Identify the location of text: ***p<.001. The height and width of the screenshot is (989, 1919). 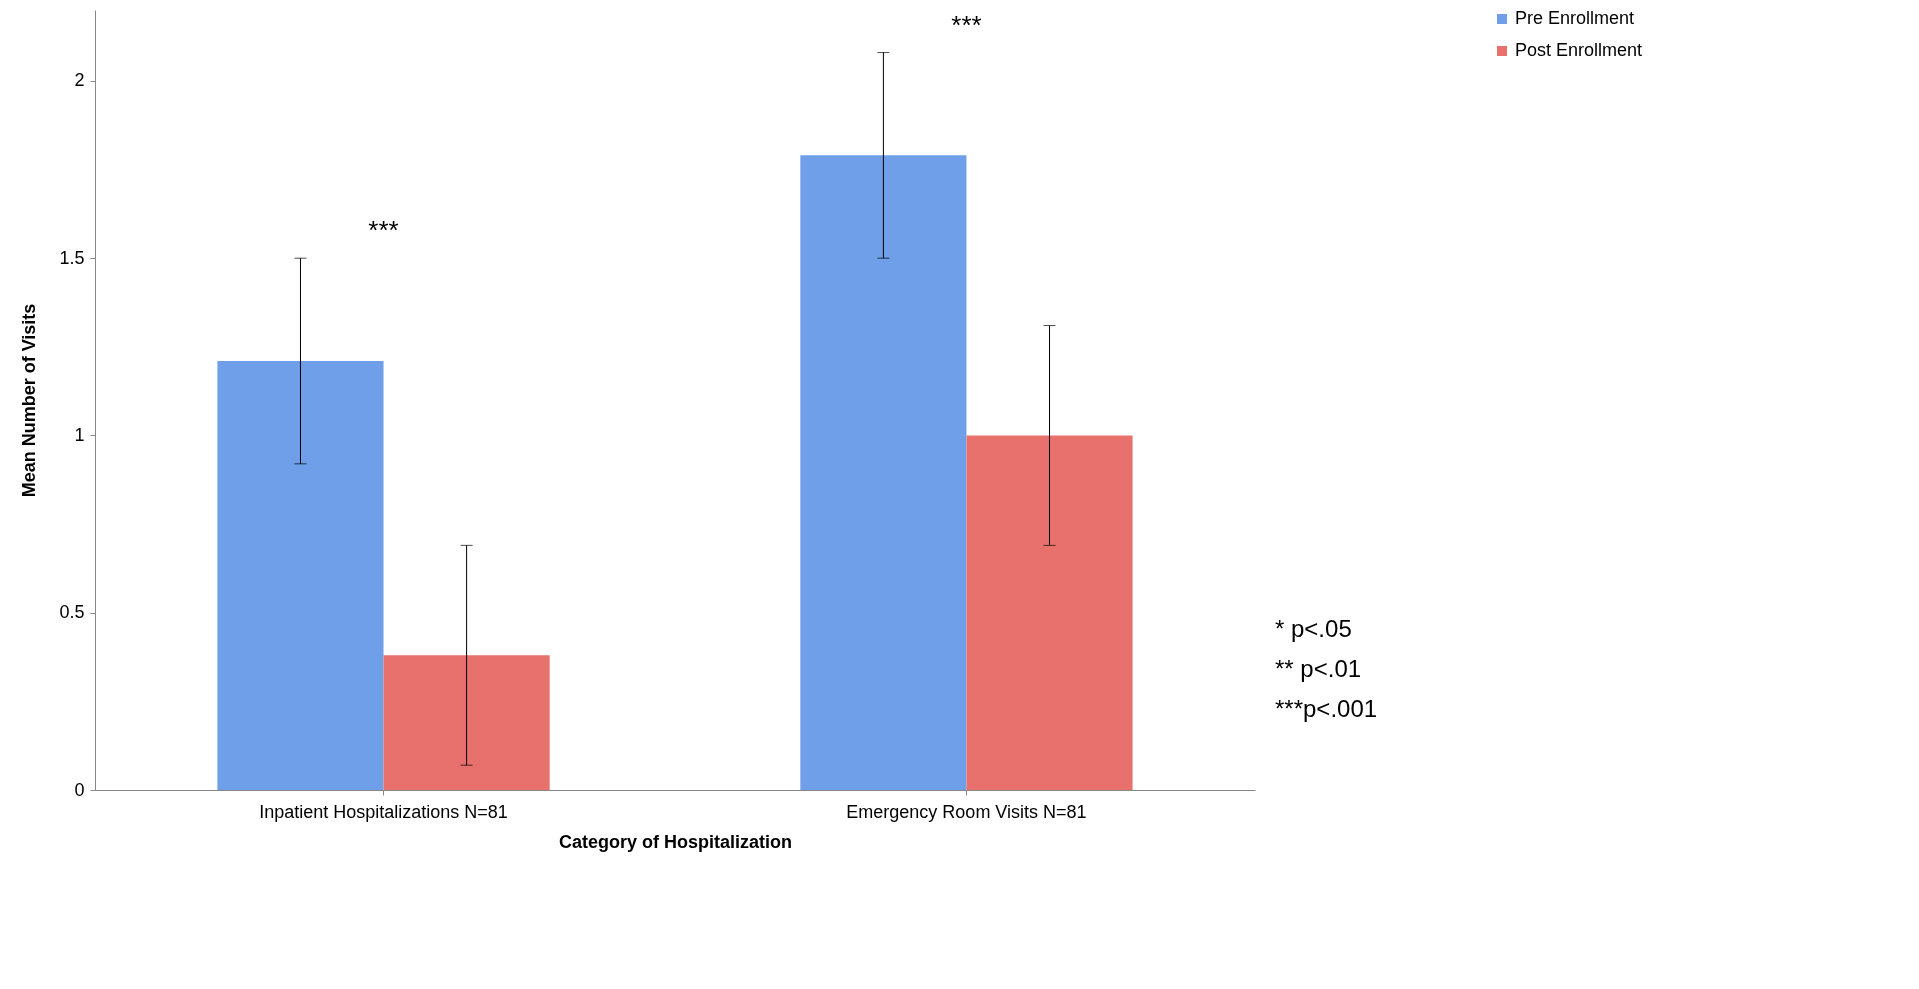
(1326, 708).